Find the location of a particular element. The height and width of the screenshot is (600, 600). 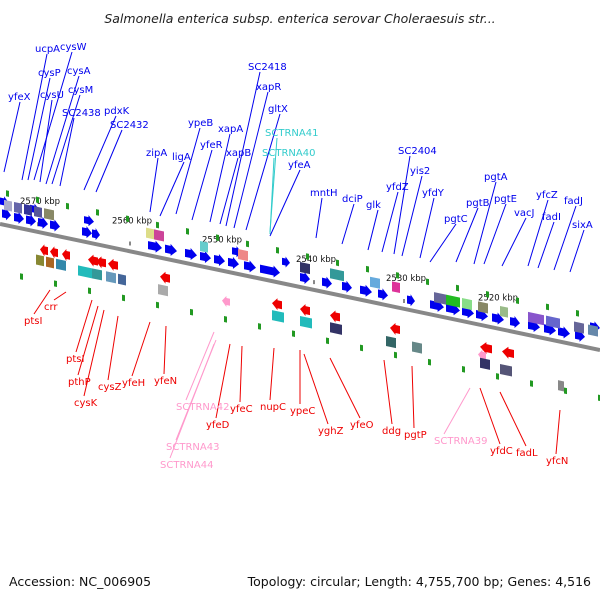

forward-gene-label: ypeB is located at coordinates (200, 123).